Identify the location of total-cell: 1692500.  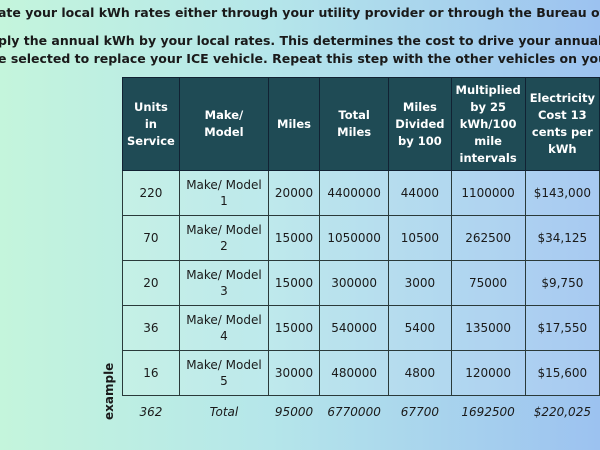
(488, 411).